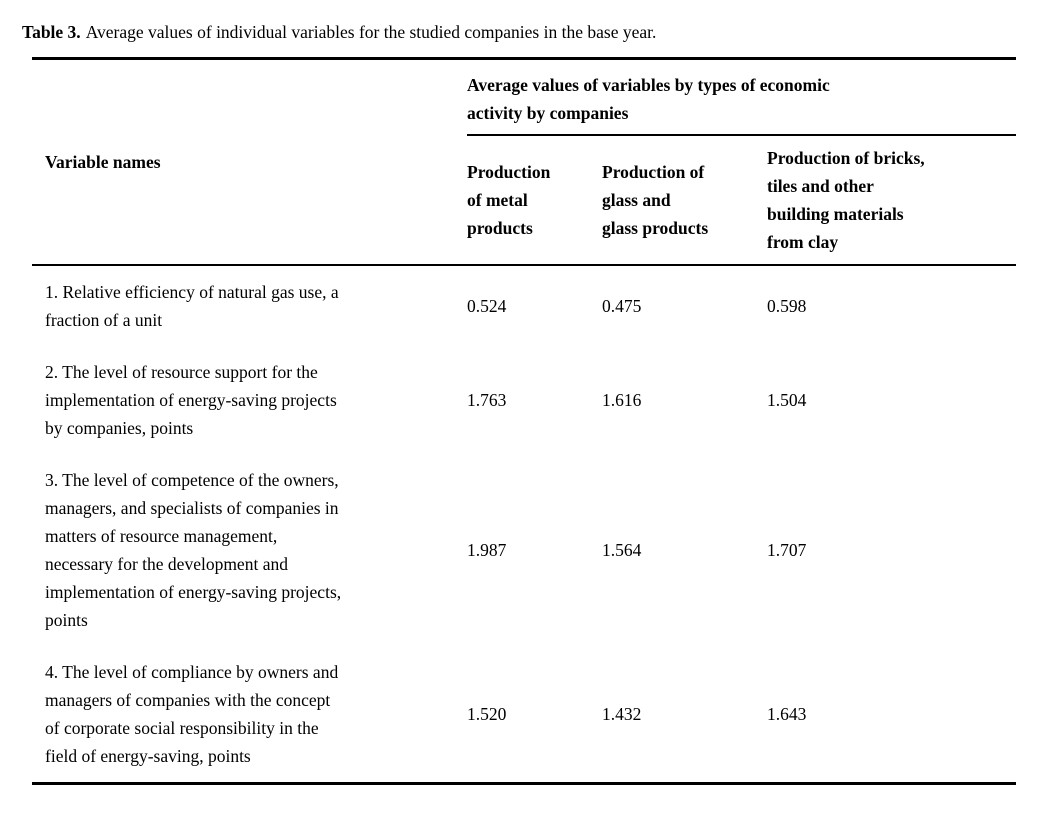 The width and height of the screenshot is (1042, 833). What do you see at coordinates (622, 550) in the screenshot?
I see `value-cell: 1.564` at bounding box center [622, 550].